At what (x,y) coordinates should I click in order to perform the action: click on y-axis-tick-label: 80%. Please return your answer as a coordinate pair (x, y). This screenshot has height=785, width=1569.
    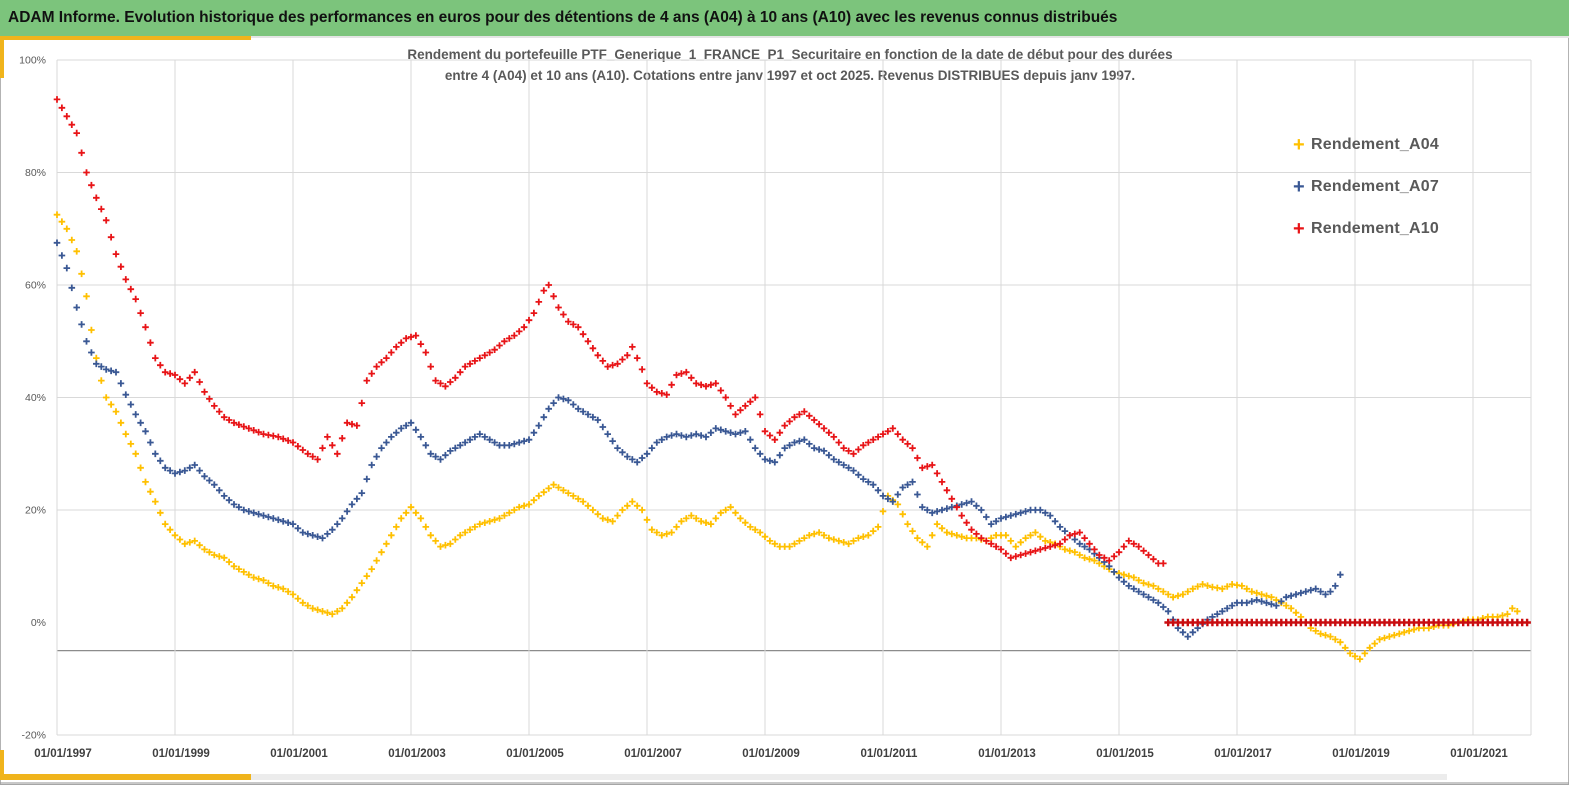
    Looking at the image, I should click on (35, 173).